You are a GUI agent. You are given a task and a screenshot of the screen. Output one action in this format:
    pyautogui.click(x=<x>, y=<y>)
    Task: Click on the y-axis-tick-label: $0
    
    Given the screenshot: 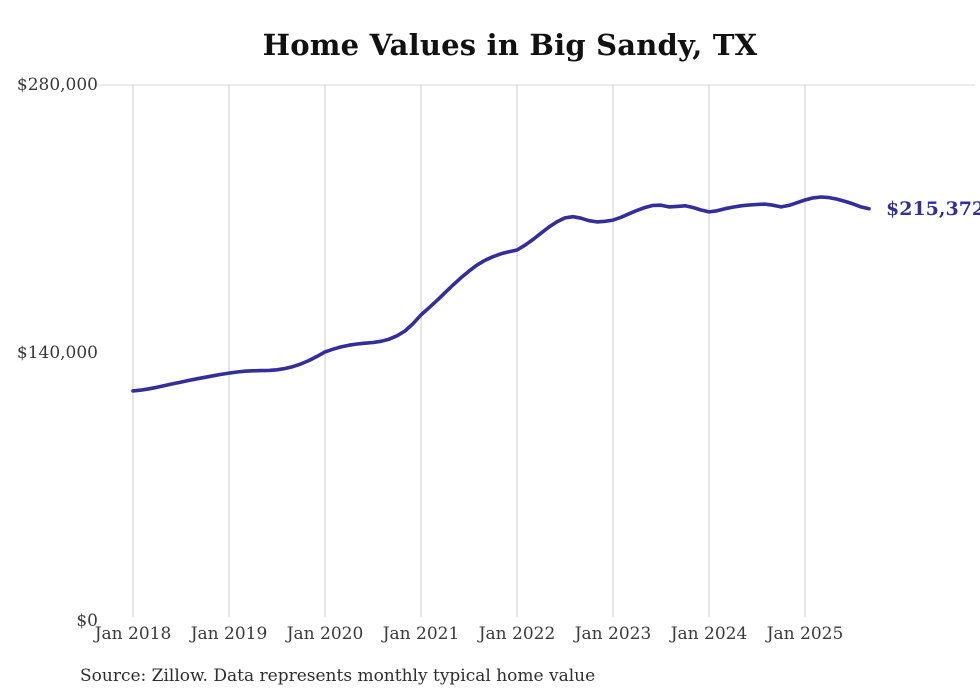 What is the action you would take?
    pyautogui.click(x=87, y=621)
    